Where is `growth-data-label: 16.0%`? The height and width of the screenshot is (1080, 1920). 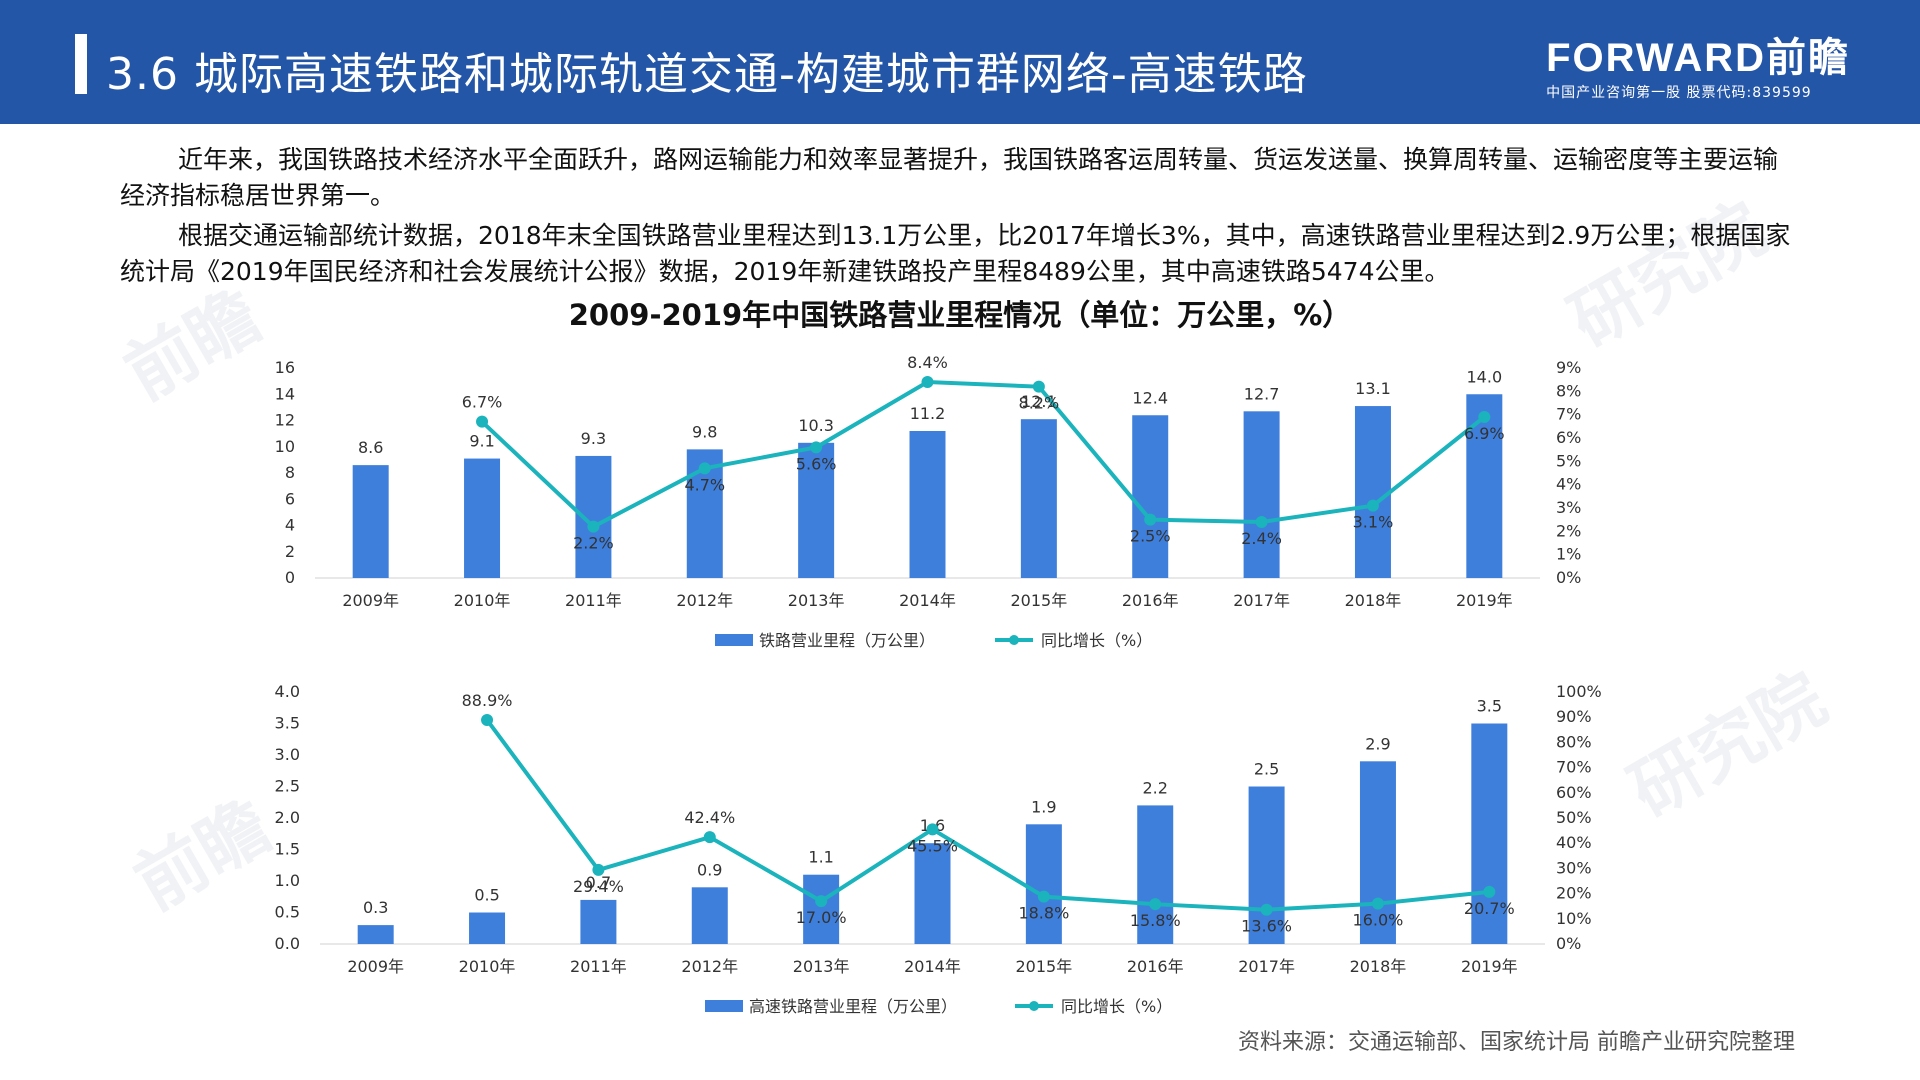 growth-data-label: 16.0% is located at coordinates (1378, 920).